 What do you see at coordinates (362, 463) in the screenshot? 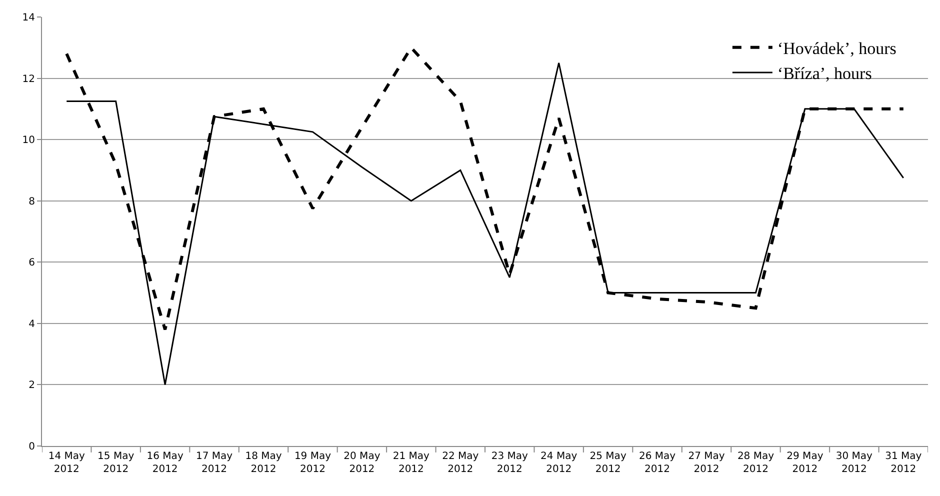
I see `x-tick-label: 20 May 2012` at bounding box center [362, 463].